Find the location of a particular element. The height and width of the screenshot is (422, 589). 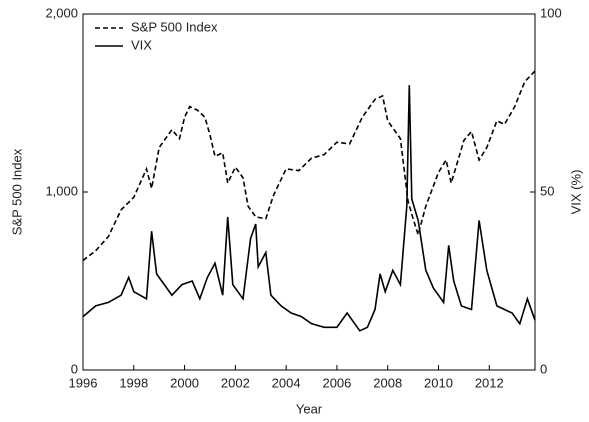

x-tick-label: 2000 is located at coordinates (184, 382).